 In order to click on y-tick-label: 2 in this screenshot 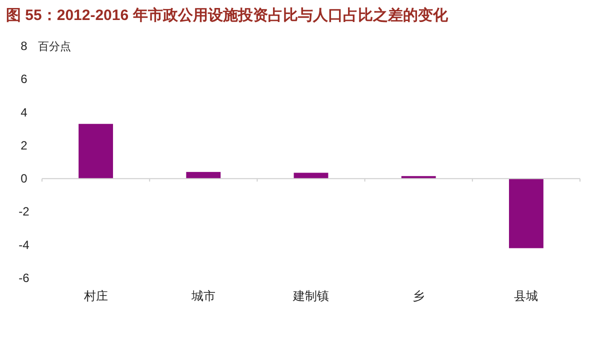, I will do `click(24, 145)`.